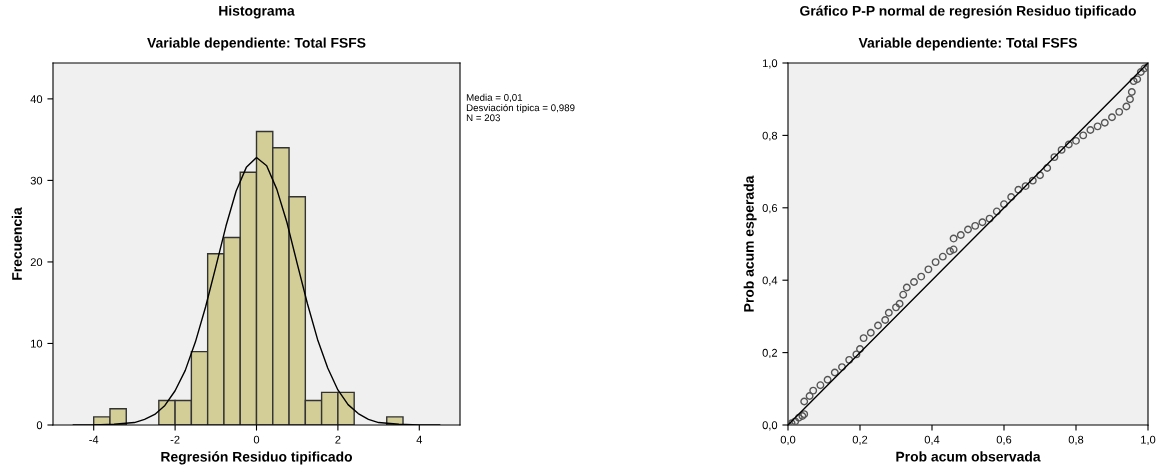 The image size is (1156, 467). I want to click on x-tick-label: 0,6, so click(1004, 440).